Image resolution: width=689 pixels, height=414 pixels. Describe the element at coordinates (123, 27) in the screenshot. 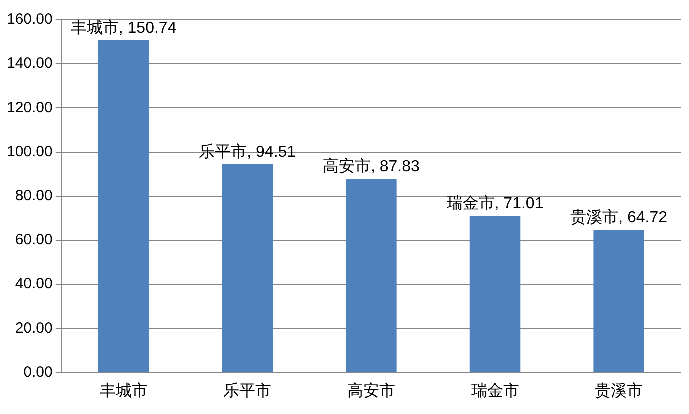

I see `data-label: 丰城市, 150.74` at that location.